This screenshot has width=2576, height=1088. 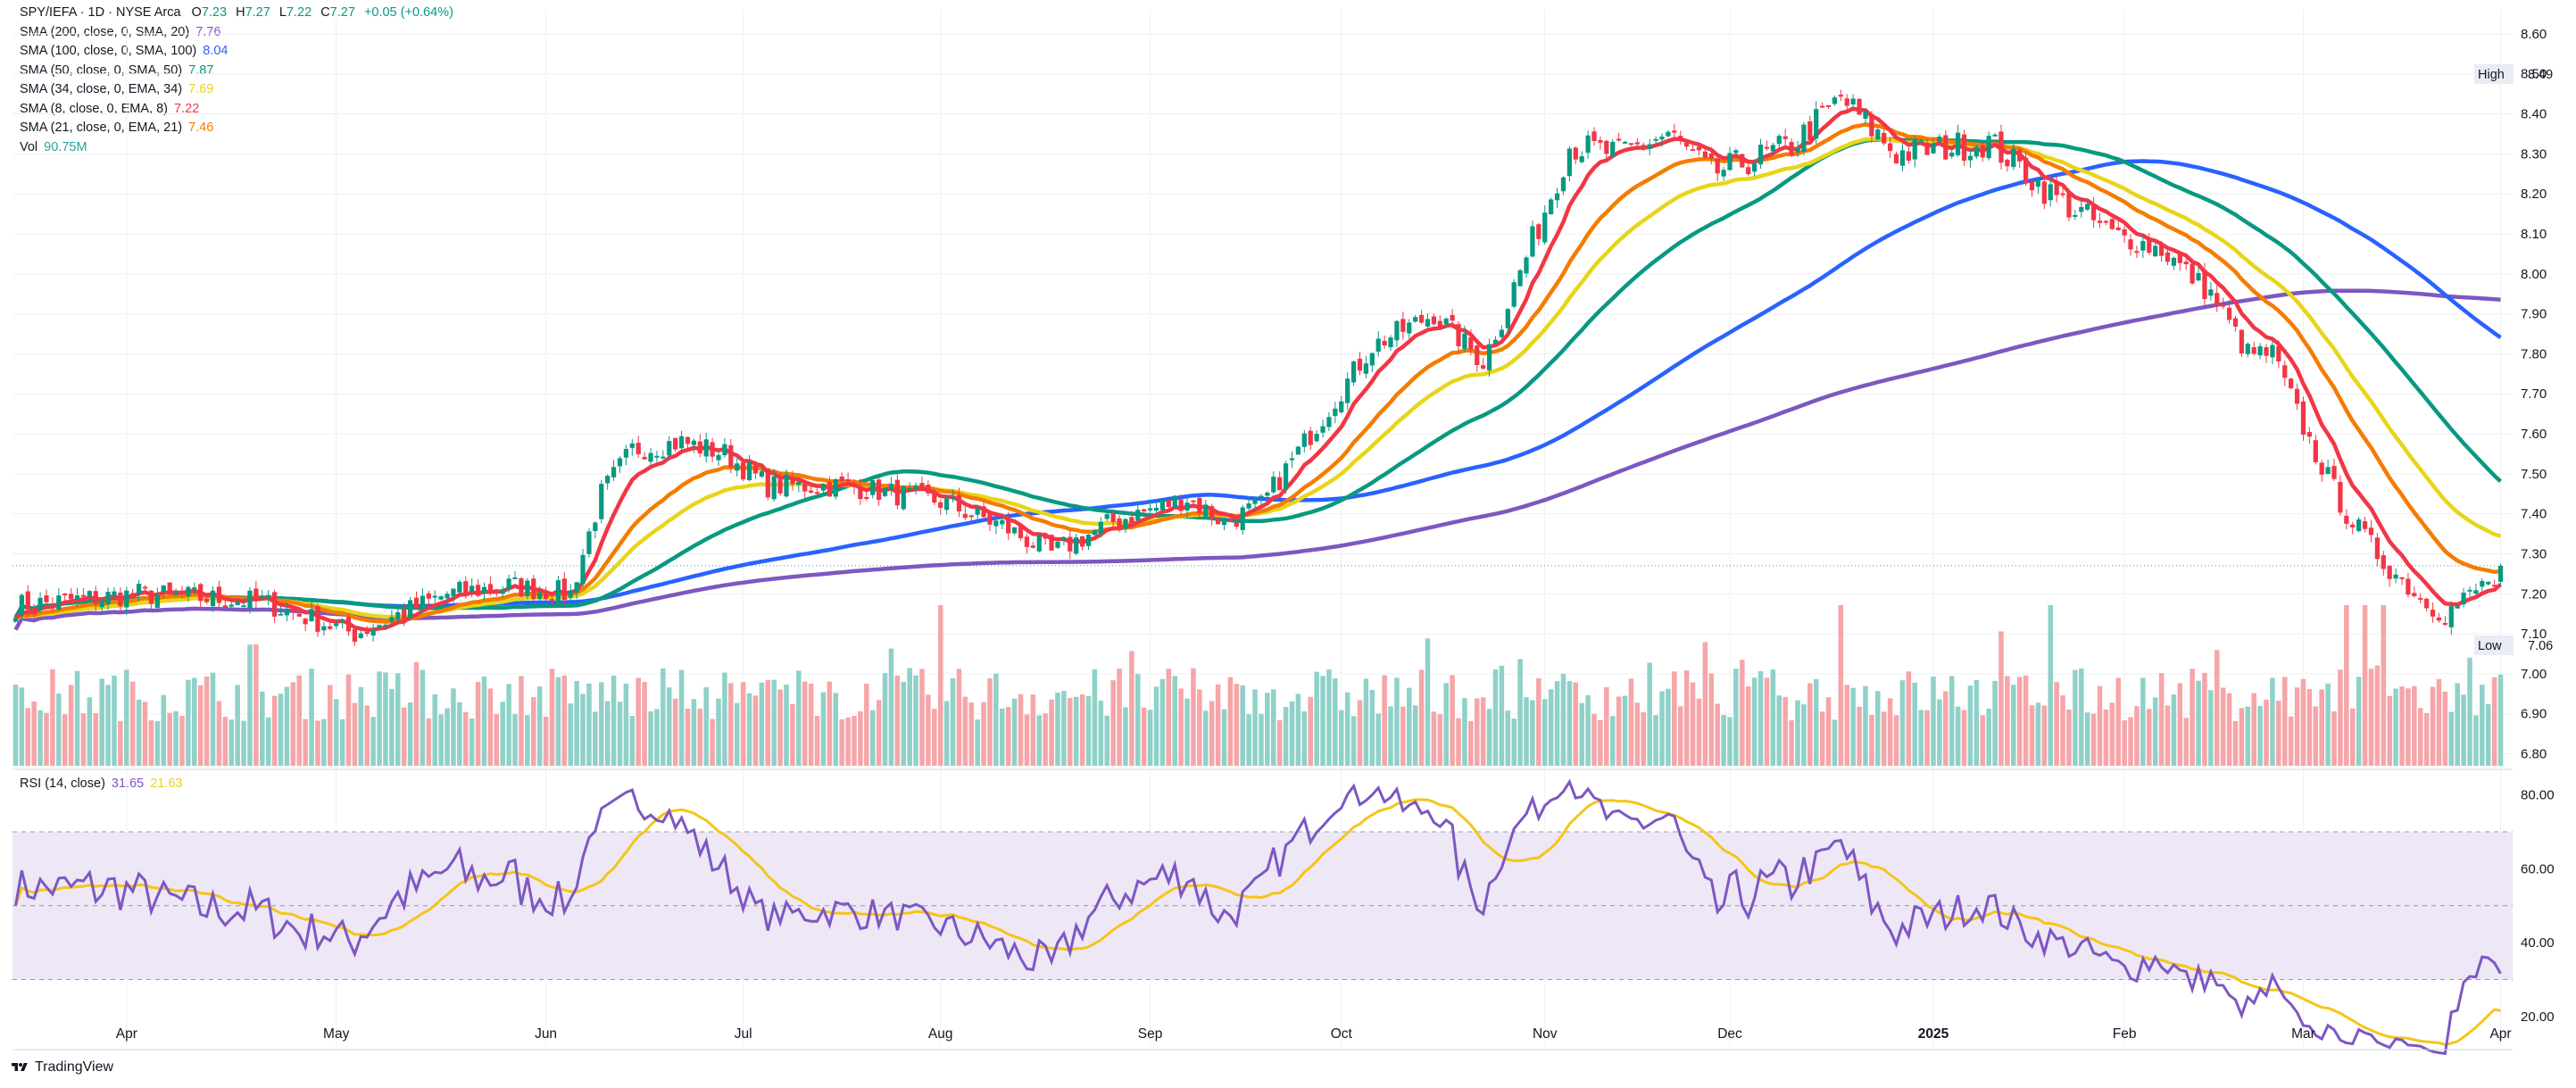 I want to click on rsi-legend: RSI (14, close) 31.65 21.63, so click(x=101, y=784).